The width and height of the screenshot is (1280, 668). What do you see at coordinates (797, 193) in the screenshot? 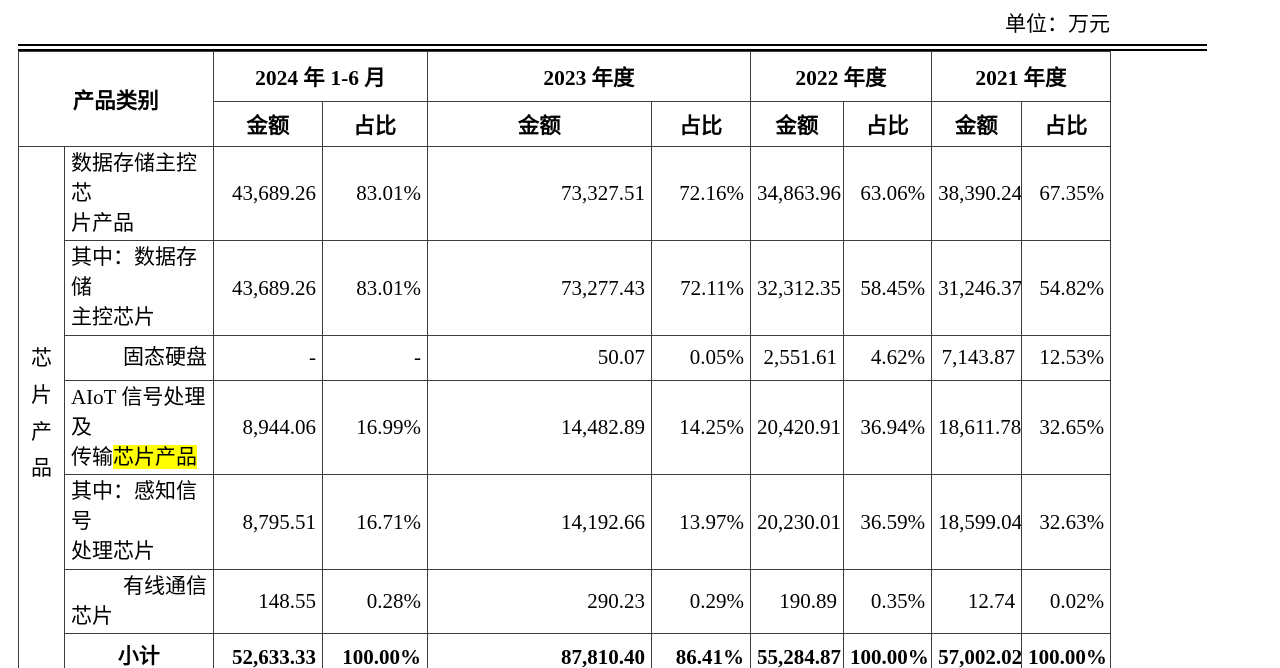
I see `amount-cell: 34,863.96` at bounding box center [797, 193].